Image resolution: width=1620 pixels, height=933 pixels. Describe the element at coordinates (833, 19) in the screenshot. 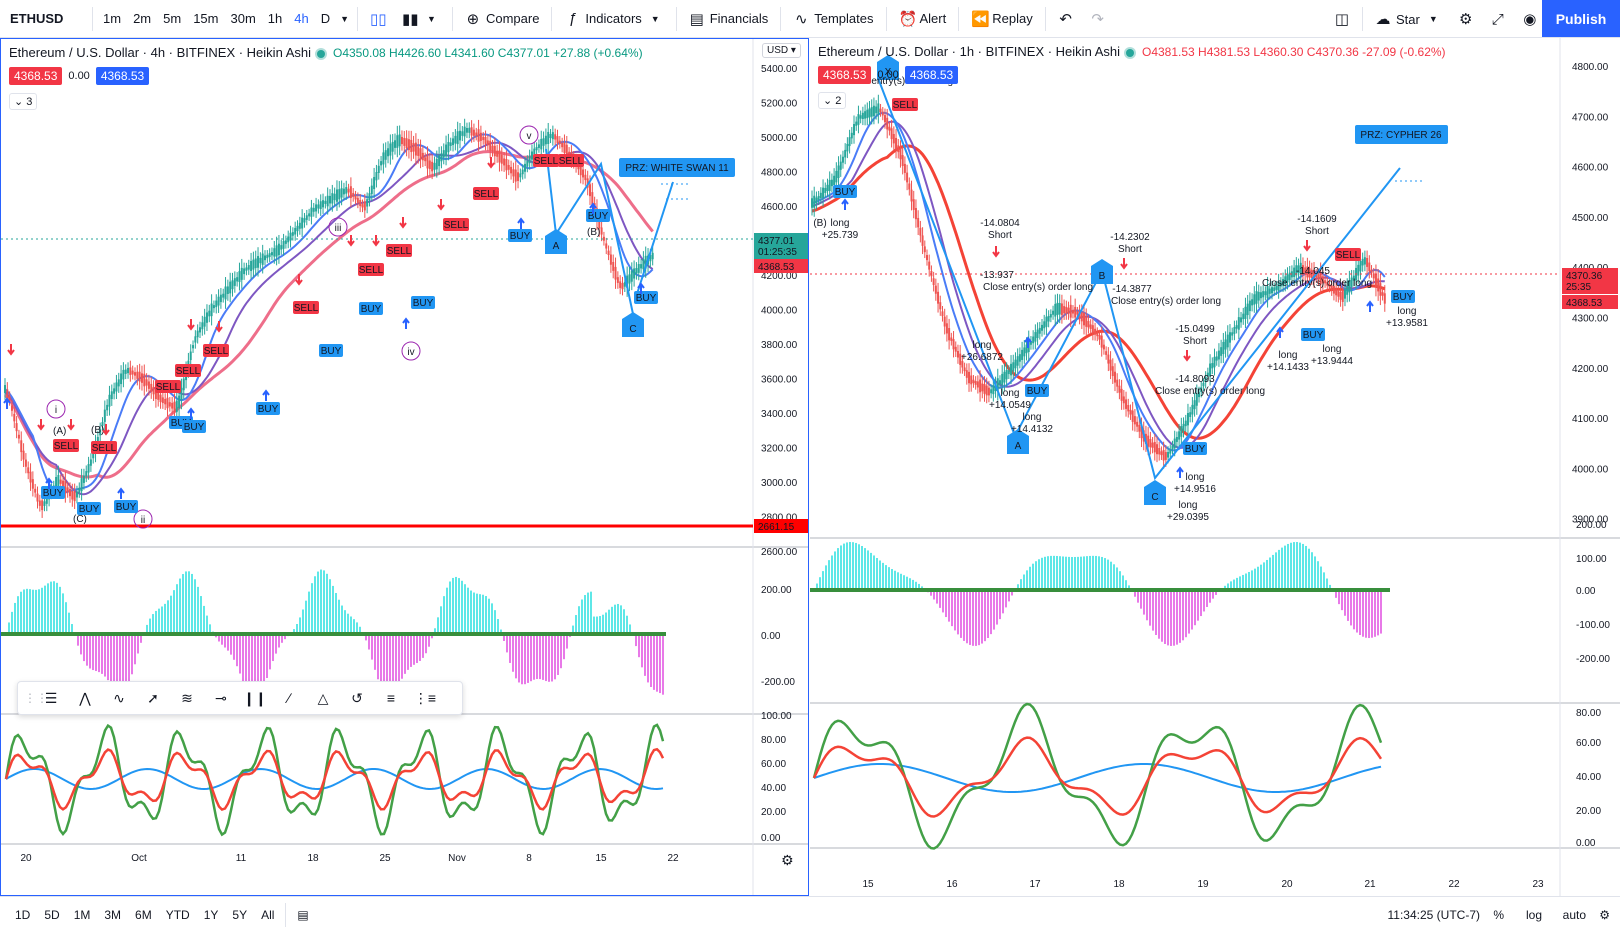

I see `templates-button: ∿ Templates` at that location.